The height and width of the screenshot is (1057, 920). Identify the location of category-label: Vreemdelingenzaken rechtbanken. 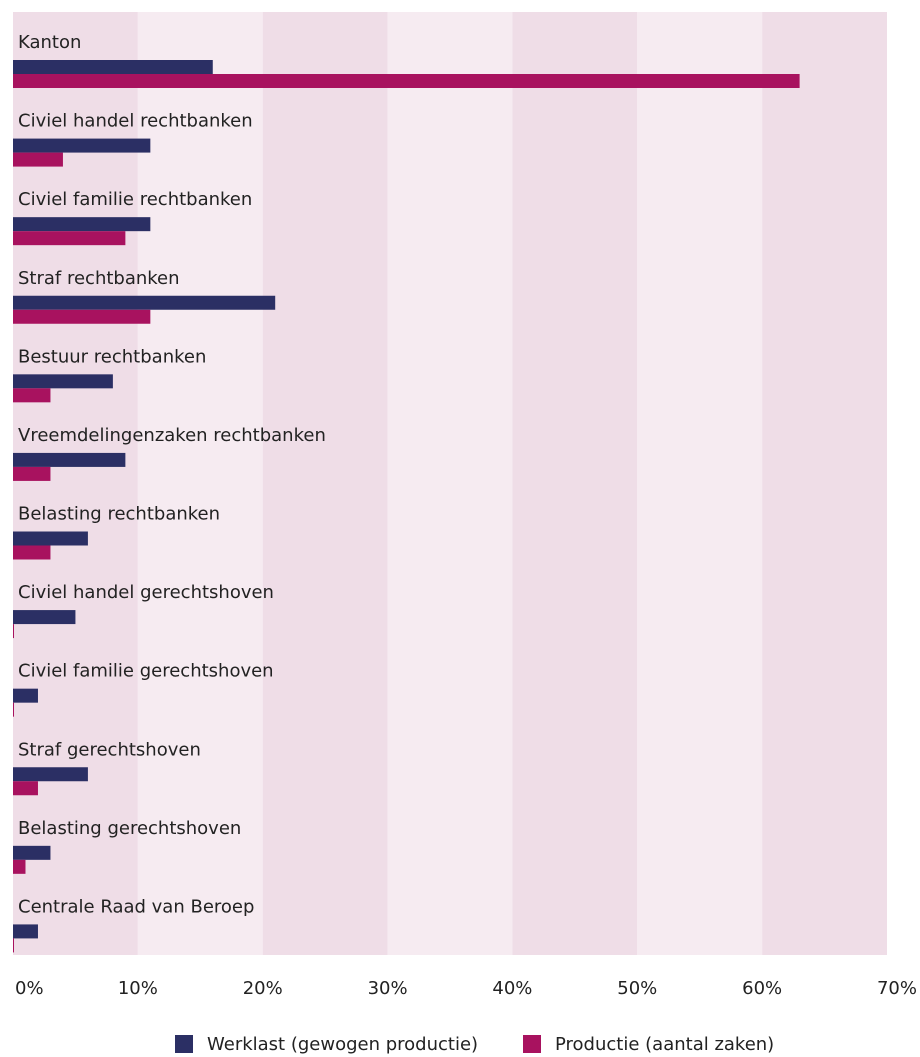
(172, 435).